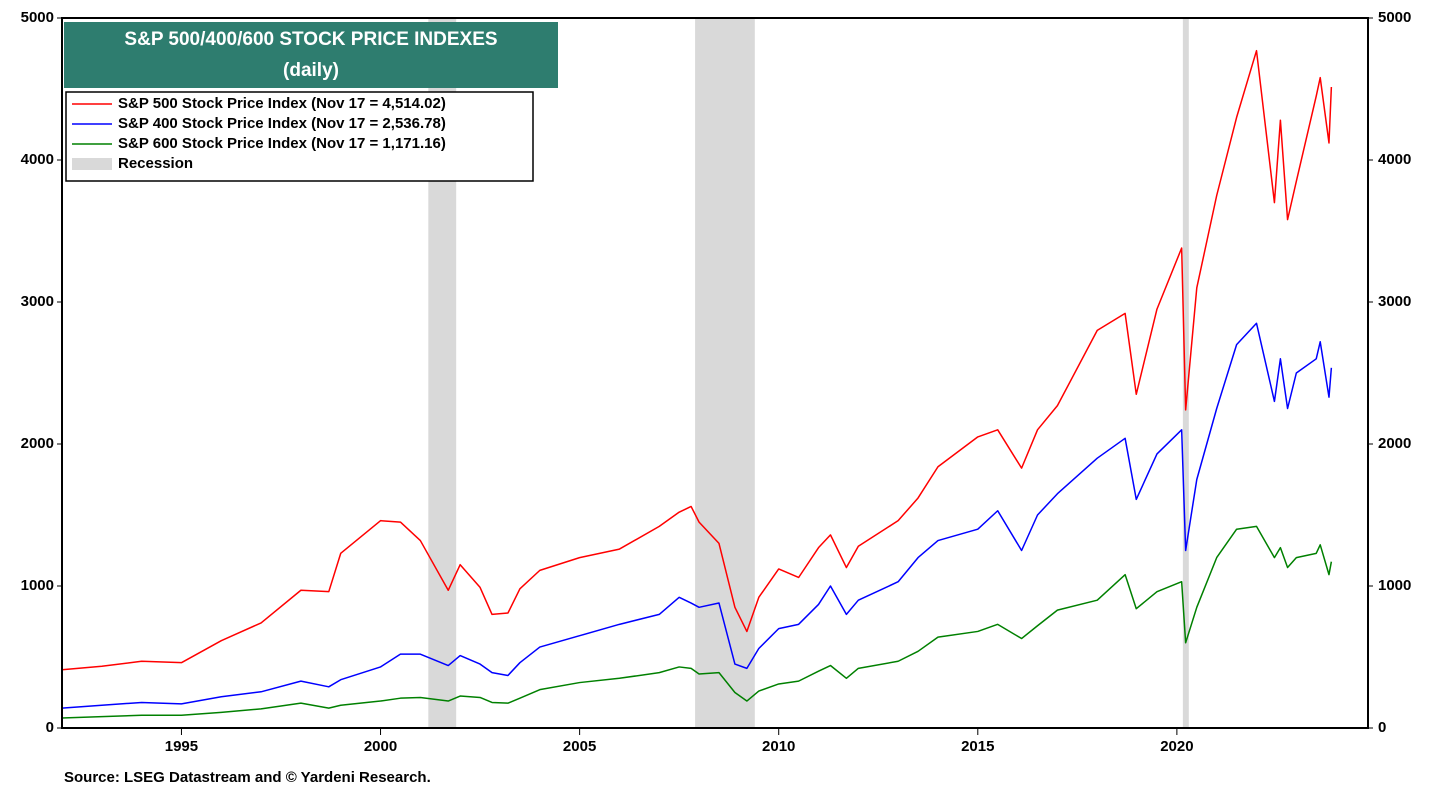  What do you see at coordinates (37, 159) in the screenshot?
I see `y-tick-label: 4000` at bounding box center [37, 159].